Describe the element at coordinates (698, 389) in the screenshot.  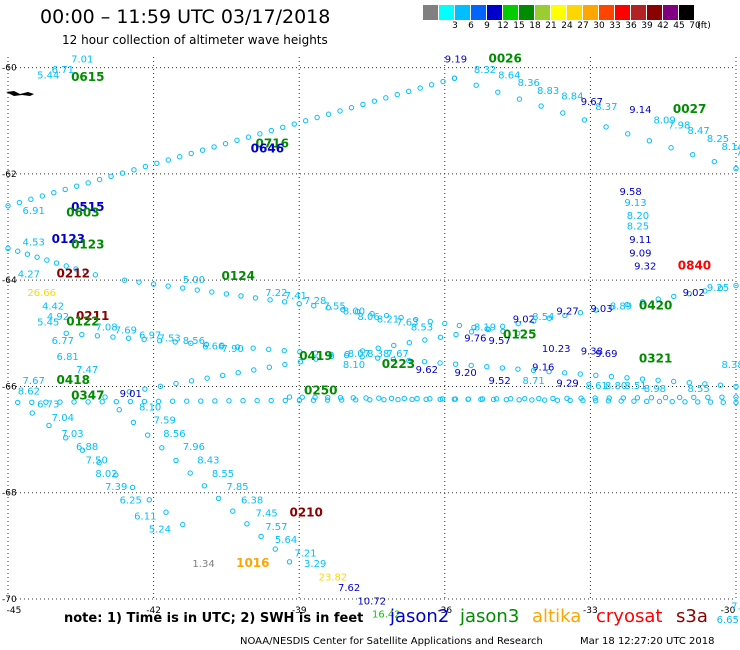
I see `wave-height-value: 8.55` at that location.